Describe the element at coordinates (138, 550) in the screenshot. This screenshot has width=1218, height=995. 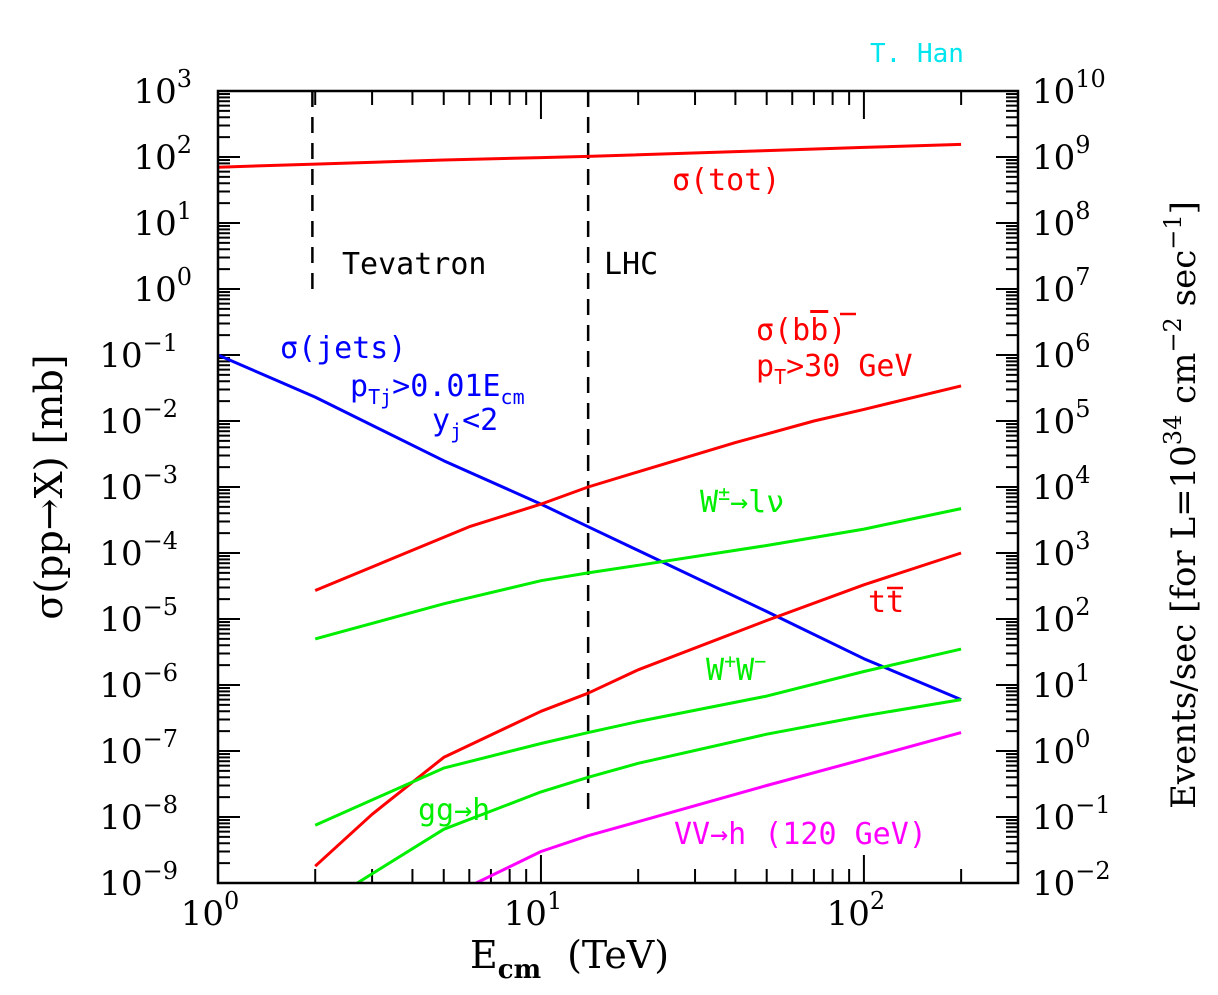
I see `y-tick-label: 10⁻⁴` at that location.